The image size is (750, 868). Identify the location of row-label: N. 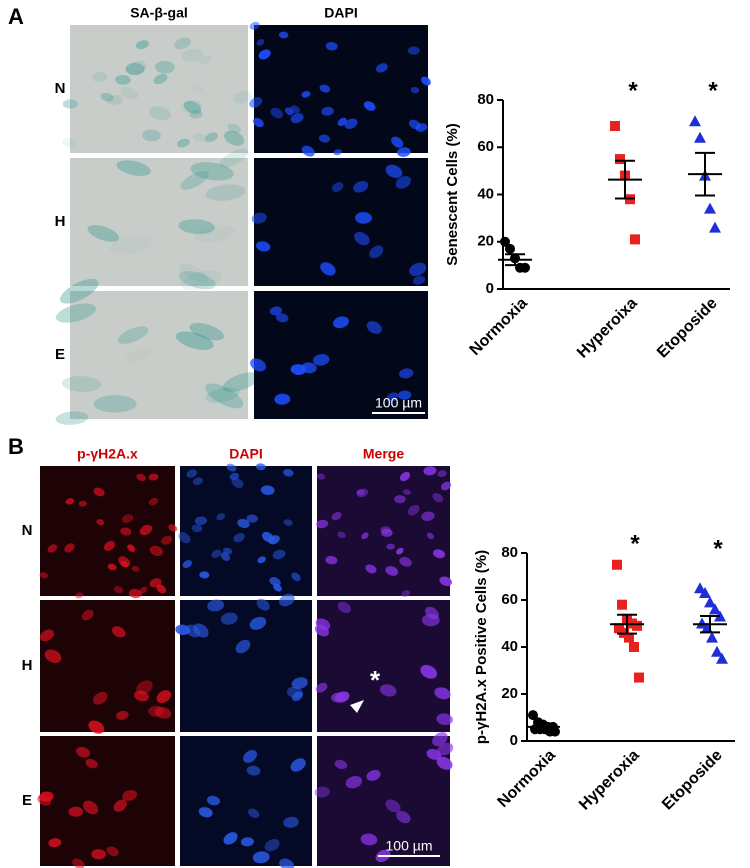
(27, 530).